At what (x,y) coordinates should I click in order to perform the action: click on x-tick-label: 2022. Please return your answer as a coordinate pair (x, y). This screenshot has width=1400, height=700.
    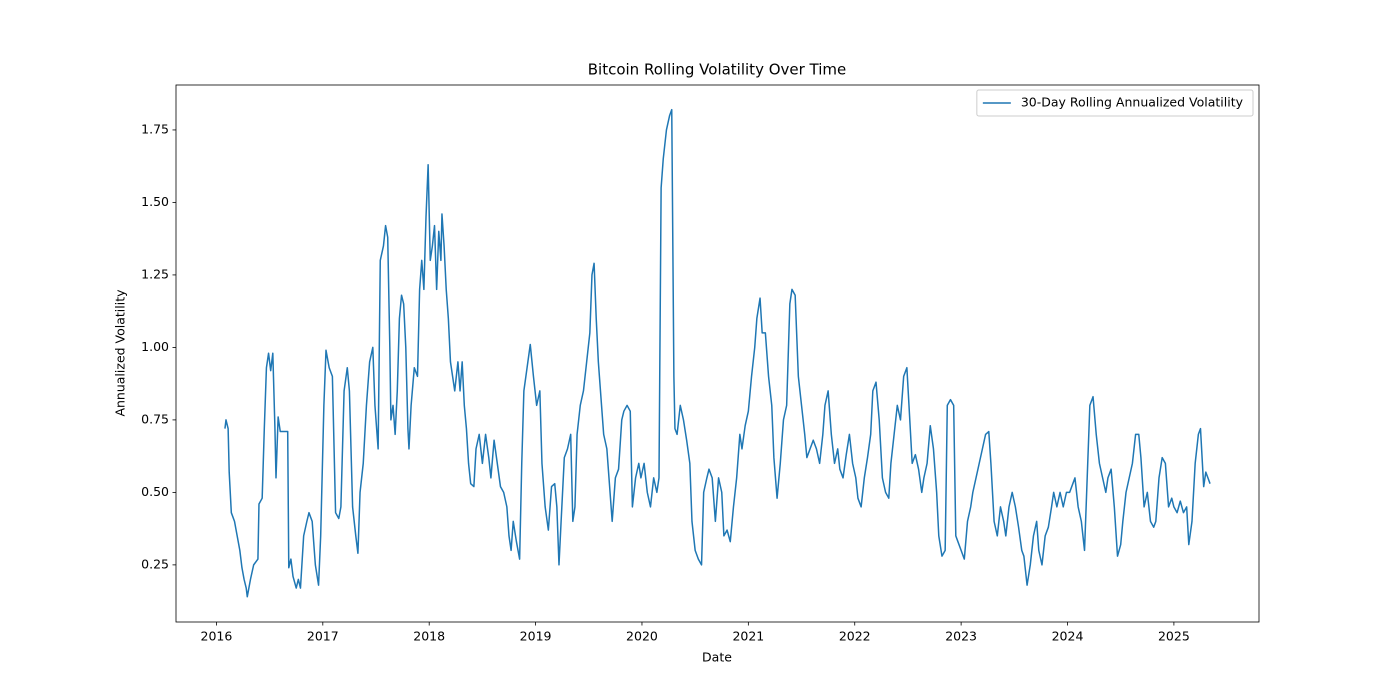
    Looking at the image, I should click on (855, 636).